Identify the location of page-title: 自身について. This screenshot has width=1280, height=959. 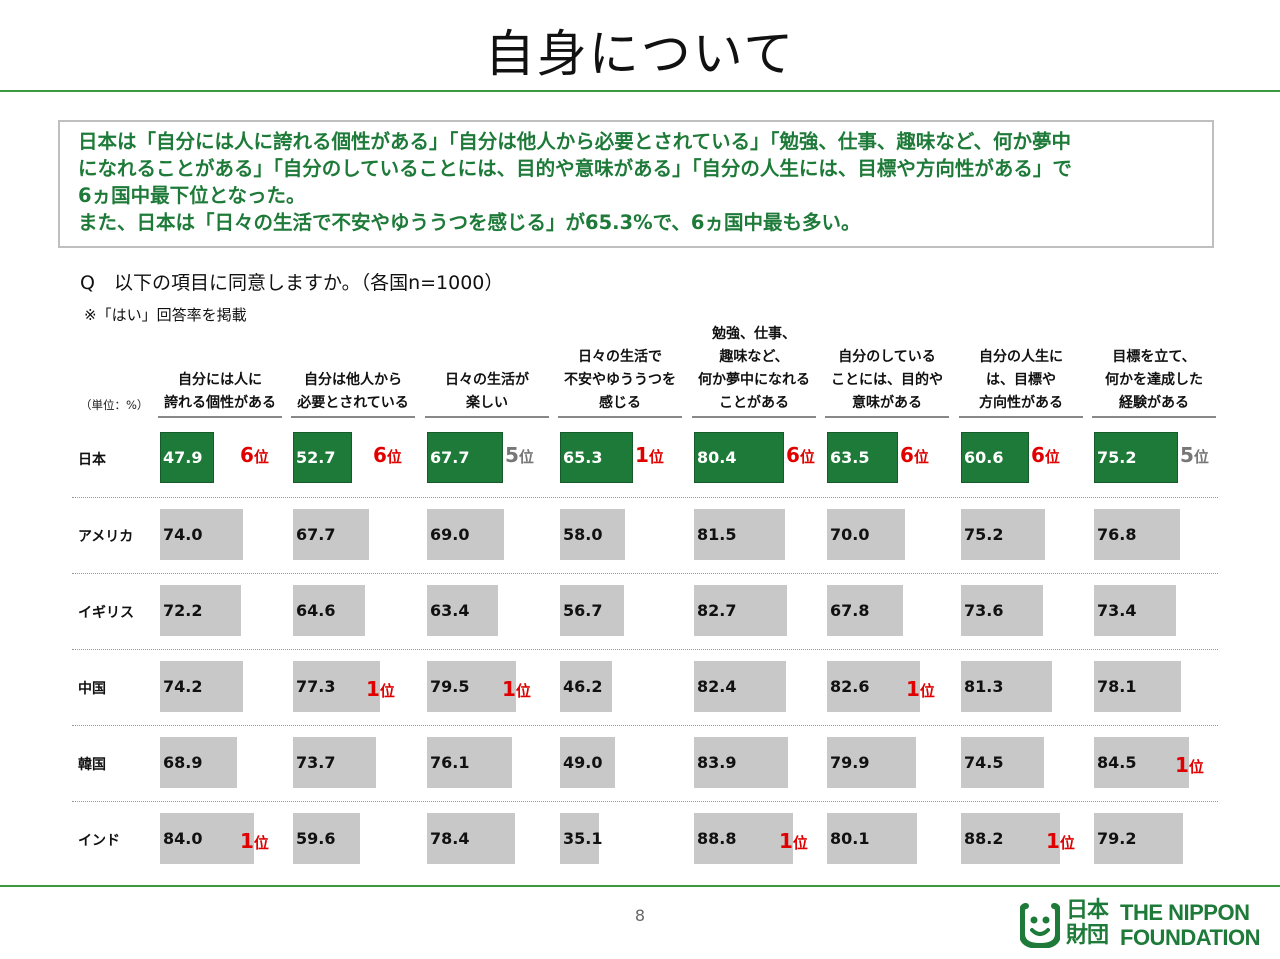
(640, 54).